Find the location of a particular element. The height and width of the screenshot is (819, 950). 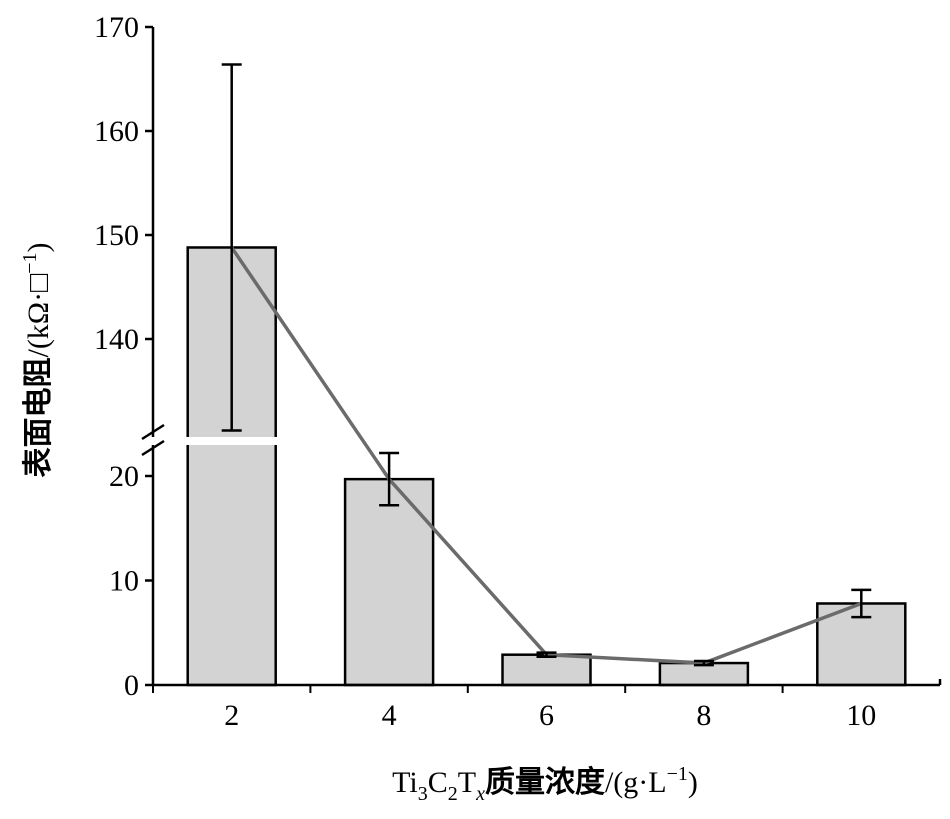

x-tick-label: 4 is located at coordinates (389, 715).